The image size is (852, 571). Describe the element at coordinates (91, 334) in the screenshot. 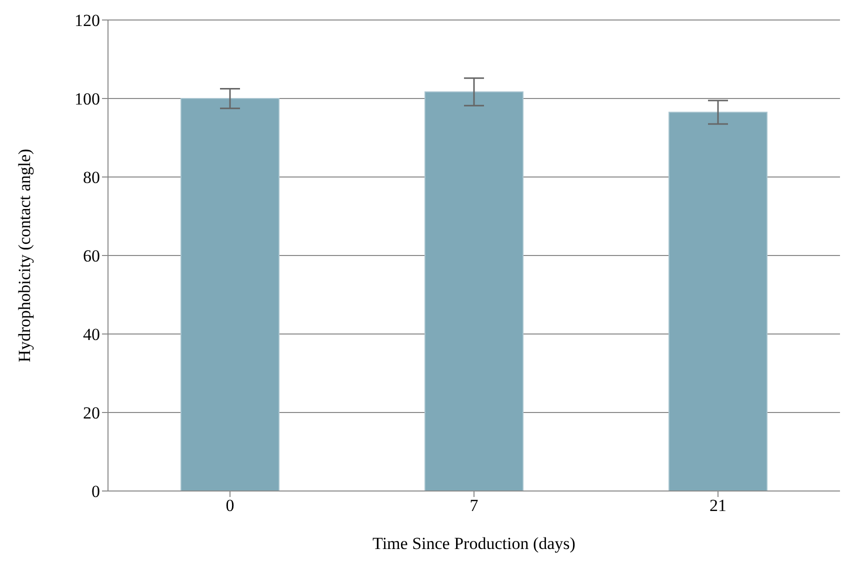

I see `y-tick-label: 40` at that location.